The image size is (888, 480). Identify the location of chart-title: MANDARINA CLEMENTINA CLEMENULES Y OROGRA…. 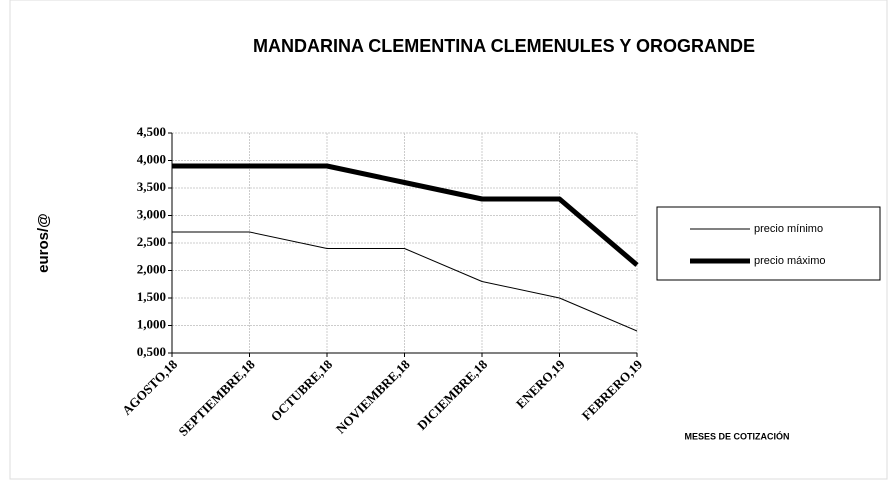
(504, 46).